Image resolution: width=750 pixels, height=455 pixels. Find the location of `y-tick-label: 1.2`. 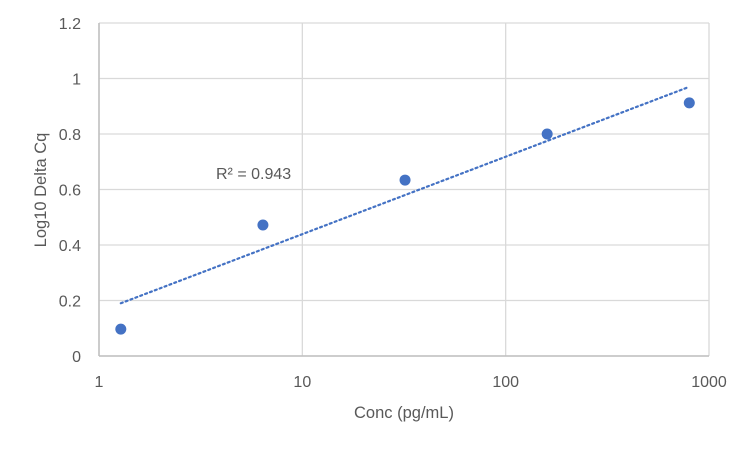

y-tick-label: 1.2 is located at coordinates (70, 24).